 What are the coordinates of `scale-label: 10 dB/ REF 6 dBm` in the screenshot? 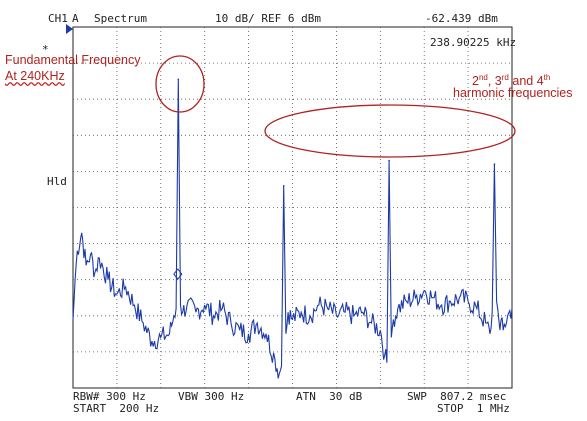 It's located at (268, 18).